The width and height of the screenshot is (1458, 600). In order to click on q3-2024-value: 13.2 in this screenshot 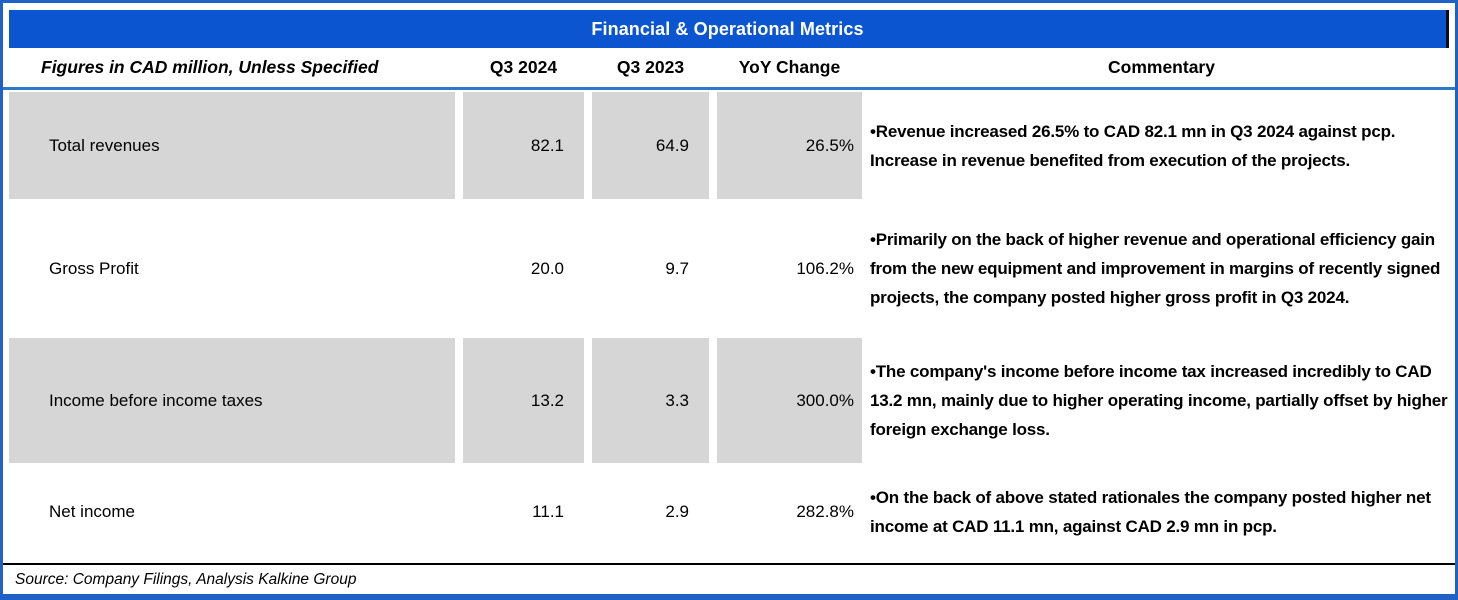, I will do `click(523, 400)`.